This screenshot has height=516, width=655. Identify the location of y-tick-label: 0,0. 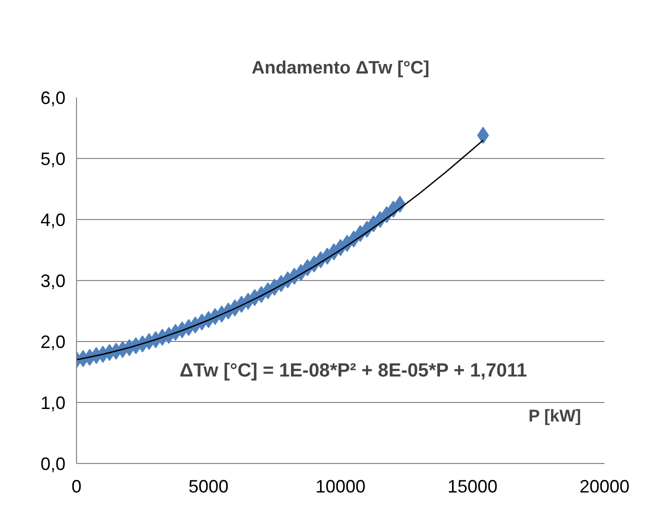
(53, 464).